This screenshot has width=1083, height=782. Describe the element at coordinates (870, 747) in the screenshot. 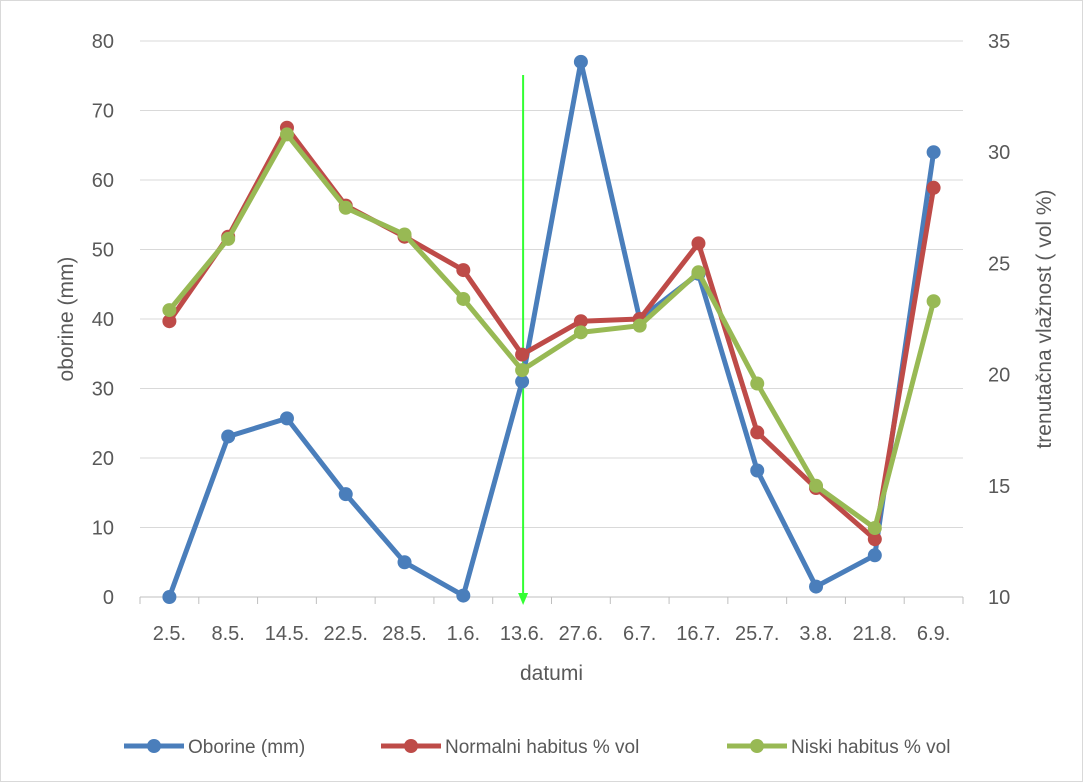

I see `legend-label: Niski habitus % vol` at that location.